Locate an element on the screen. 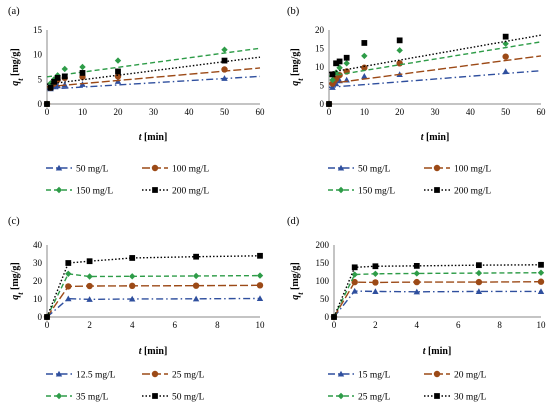 This screenshot has width=550, height=418. y-tick-label: 200 is located at coordinates (323, 245).